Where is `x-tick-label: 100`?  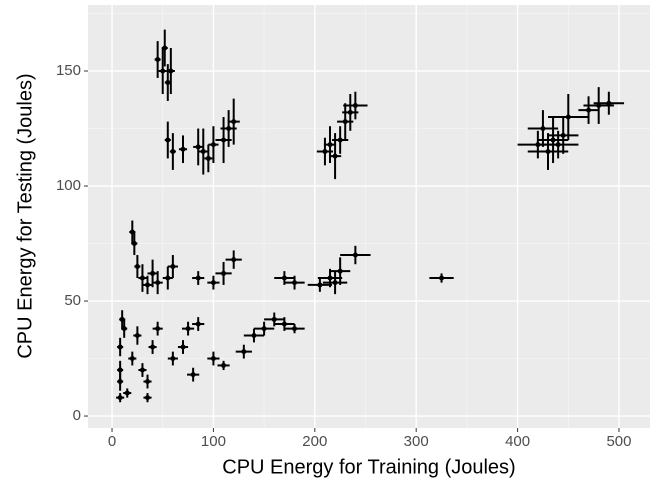
x-tick-label: 100 is located at coordinates (213, 441).